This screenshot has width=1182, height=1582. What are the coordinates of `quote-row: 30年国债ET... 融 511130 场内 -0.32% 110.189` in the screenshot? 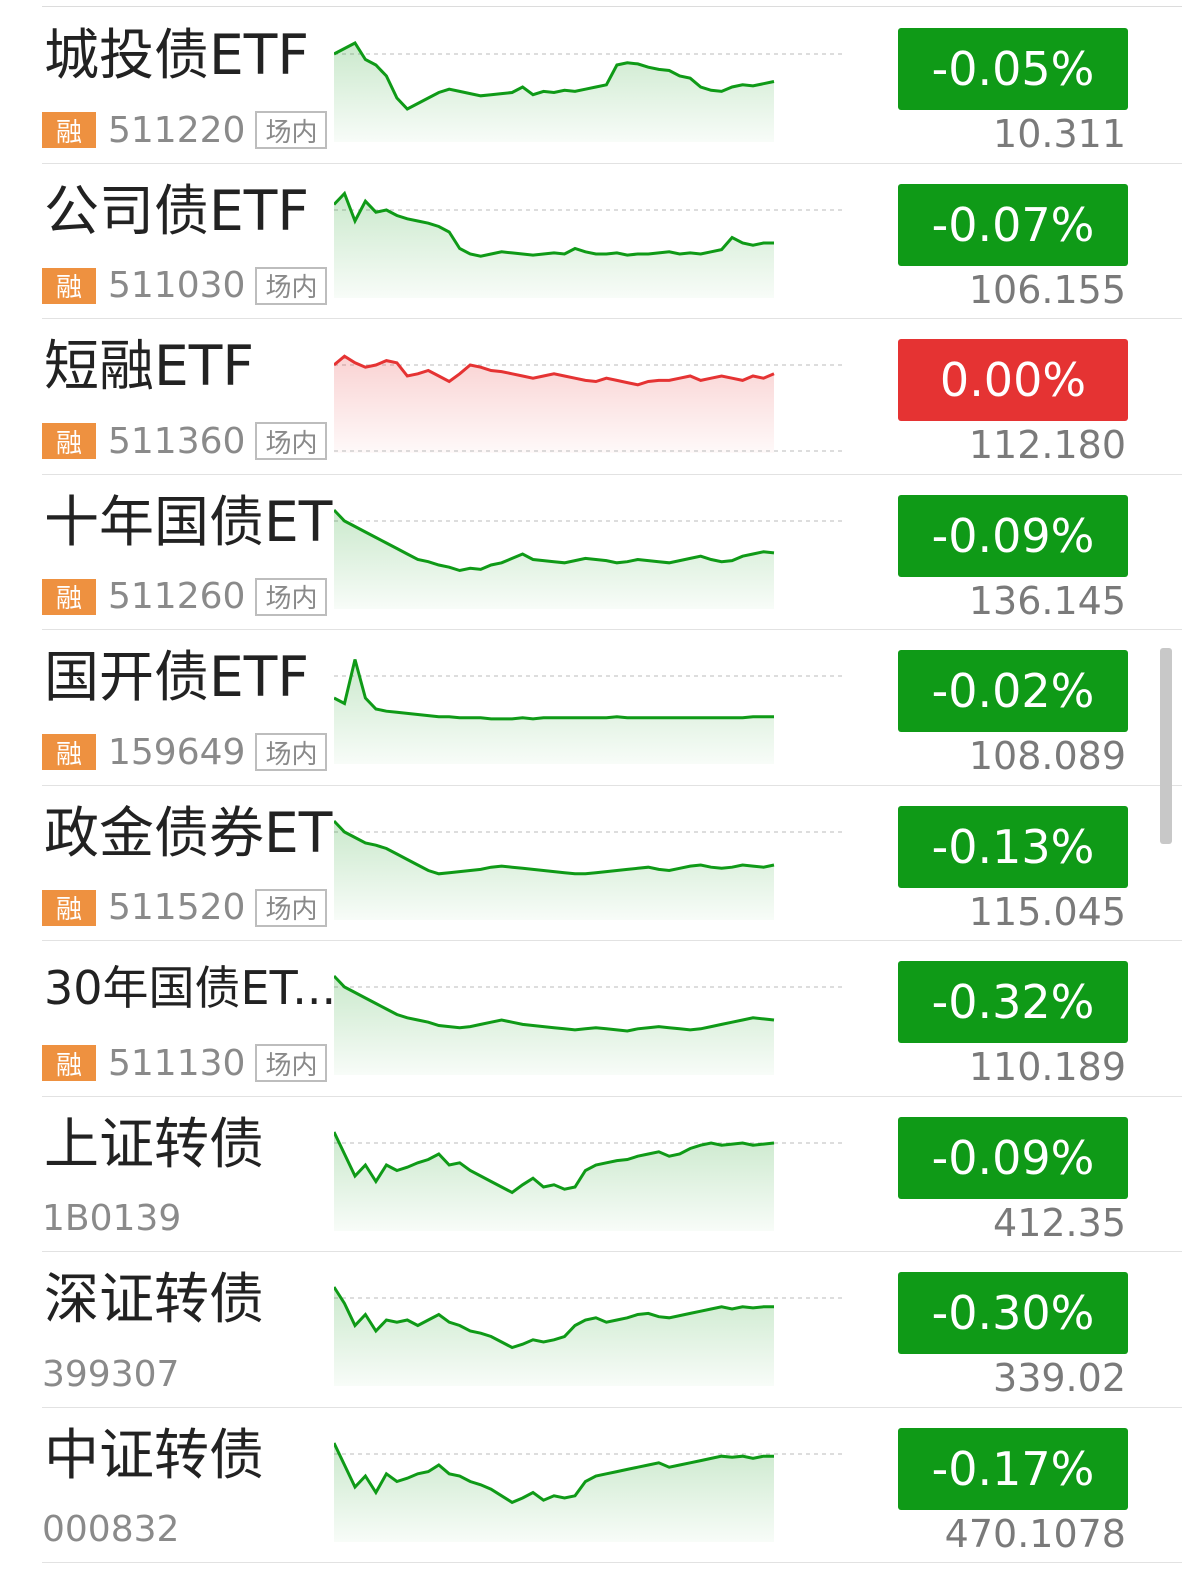 It's located at (591, 1019).